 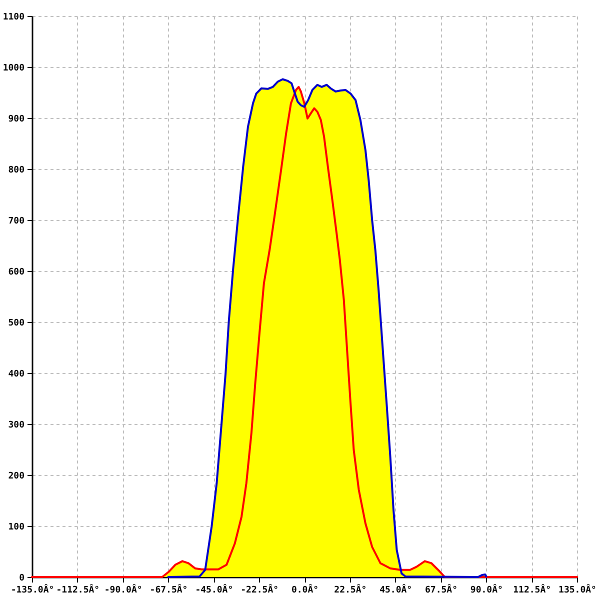 What do you see at coordinates (16, 527) in the screenshot?
I see `y-tick-label: 100` at bounding box center [16, 527].